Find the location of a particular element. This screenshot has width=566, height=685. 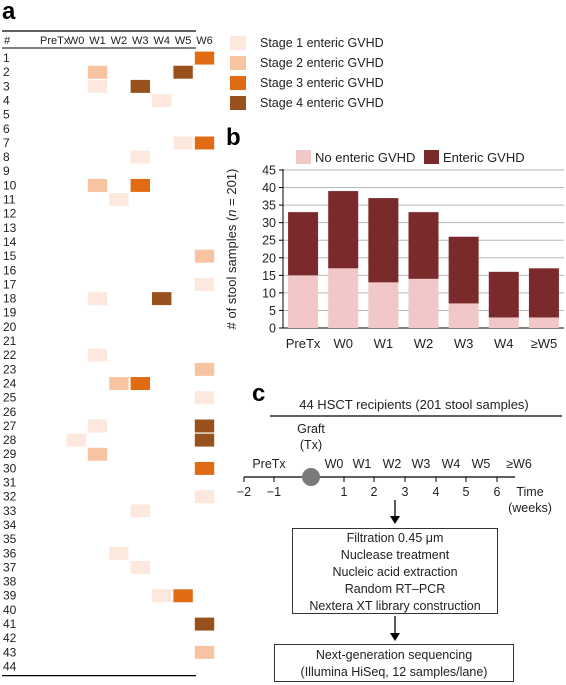

patient-id: 18 is located at coordinates (10, 299).